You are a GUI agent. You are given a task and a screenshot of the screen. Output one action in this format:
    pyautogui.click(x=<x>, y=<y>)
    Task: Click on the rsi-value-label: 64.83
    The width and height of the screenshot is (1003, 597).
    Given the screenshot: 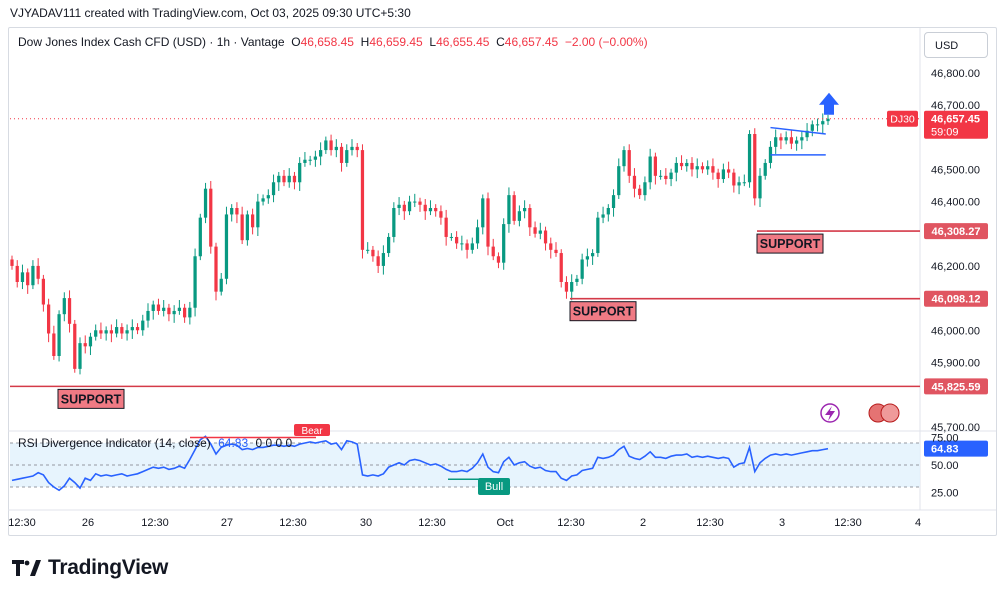 What is the action you would take?
    pyautogui.click(x=945, y=450)
    